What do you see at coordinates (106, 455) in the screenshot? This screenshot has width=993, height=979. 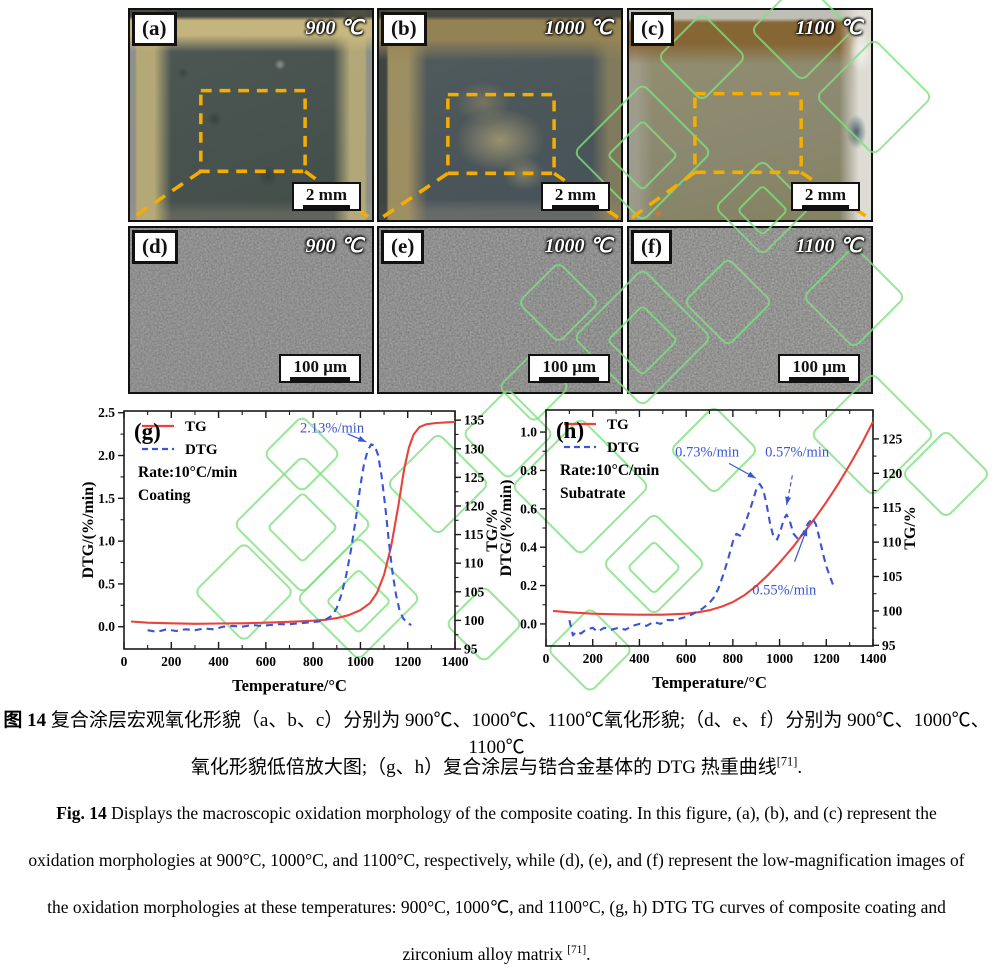 I see `svg-text: 2.0` at bounding box center [106, 455].